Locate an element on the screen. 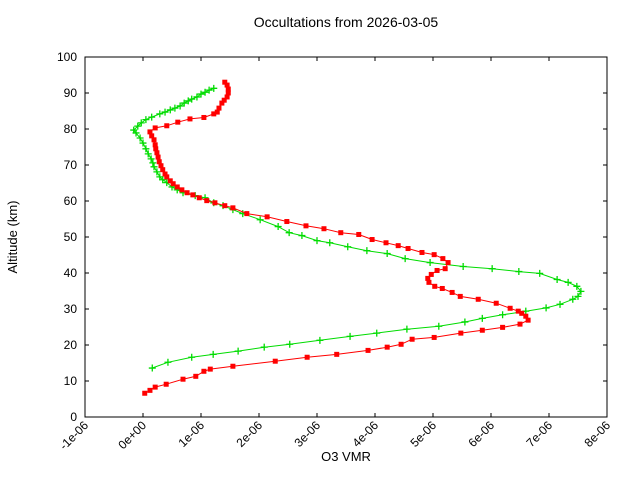 The width and height of the screenshot is (640, 480). x-axis-label: O3 VMR is located at coordinates (346, 456).